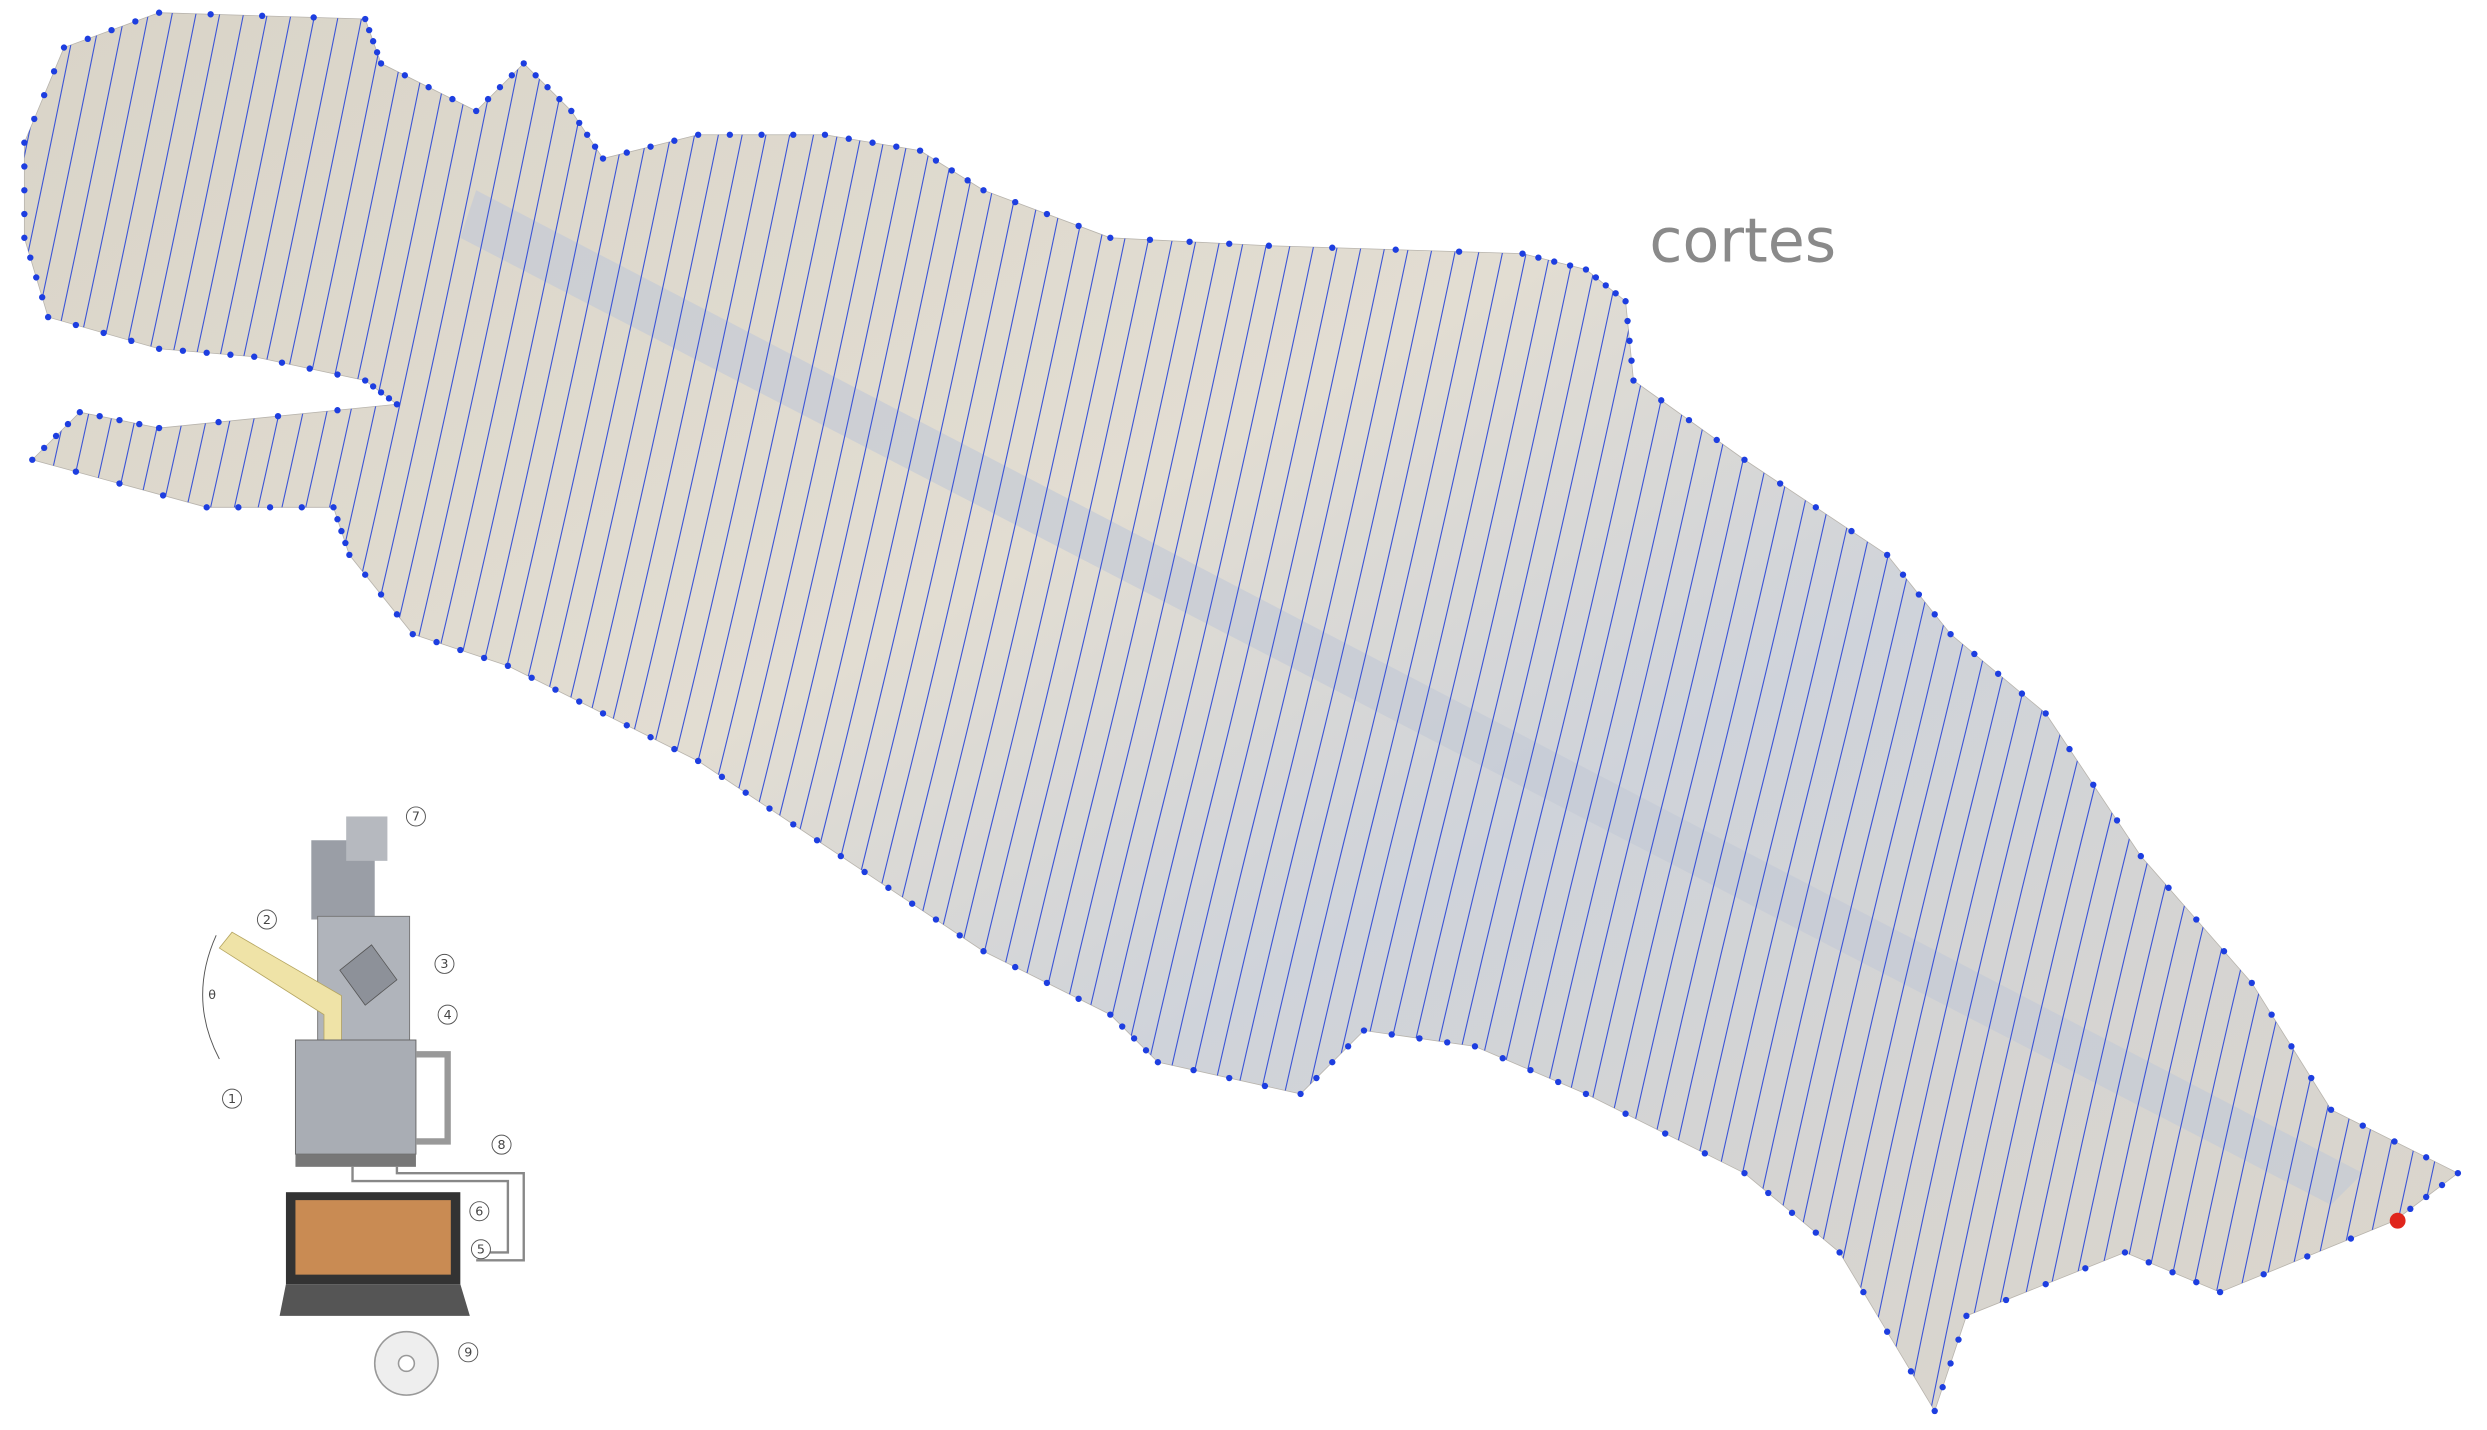 This screenshot has width=2487, height=1430. Describe the element at coordinates (1742, 242) in the screenshot. I see `title: cortes` at that location.